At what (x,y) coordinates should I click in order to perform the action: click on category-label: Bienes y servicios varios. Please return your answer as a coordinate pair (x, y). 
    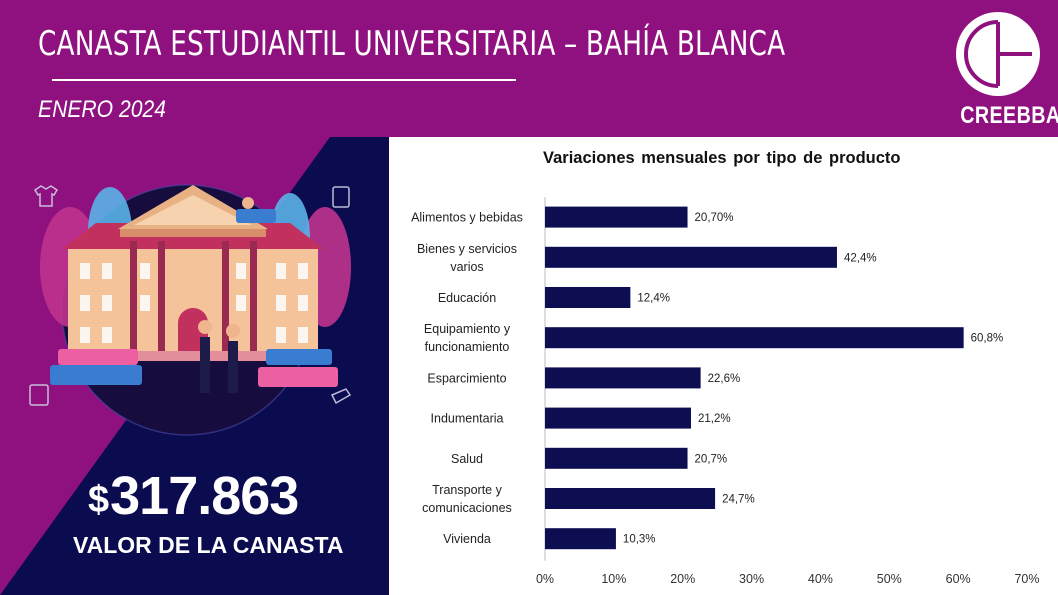
    Looking at the image, I should click on (467, 258).